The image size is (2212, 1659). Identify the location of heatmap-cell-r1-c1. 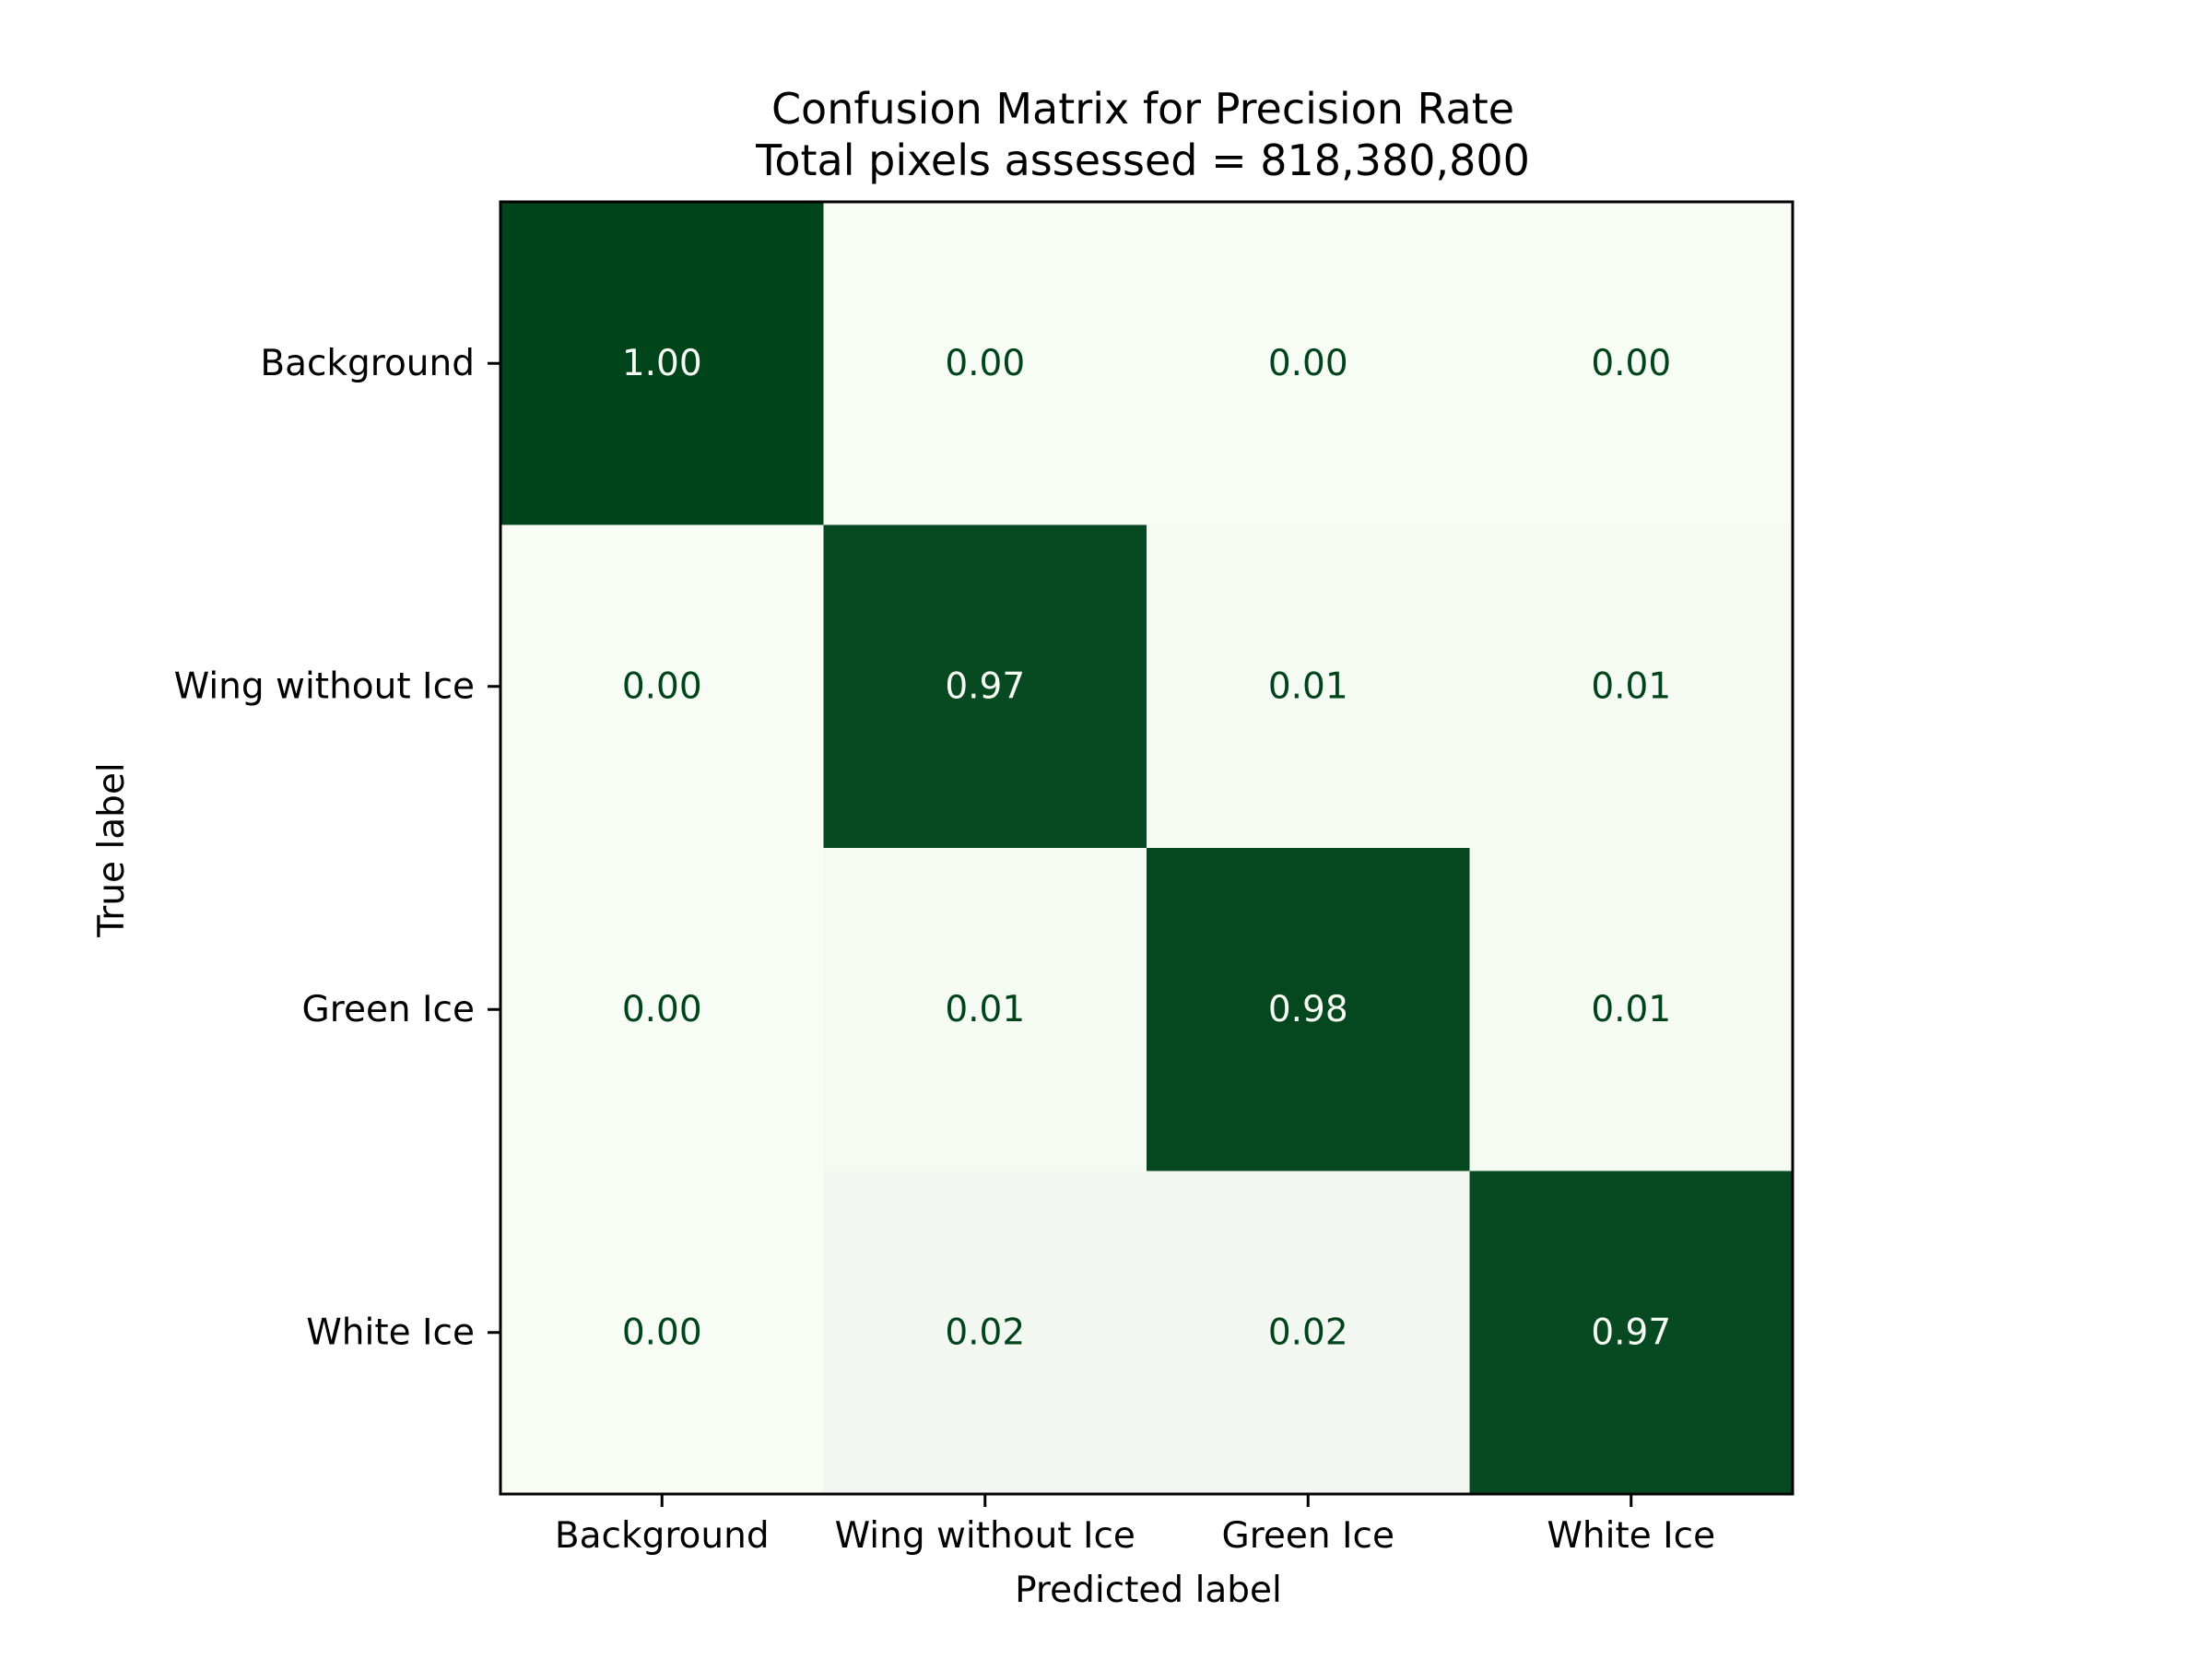
(985, 686).